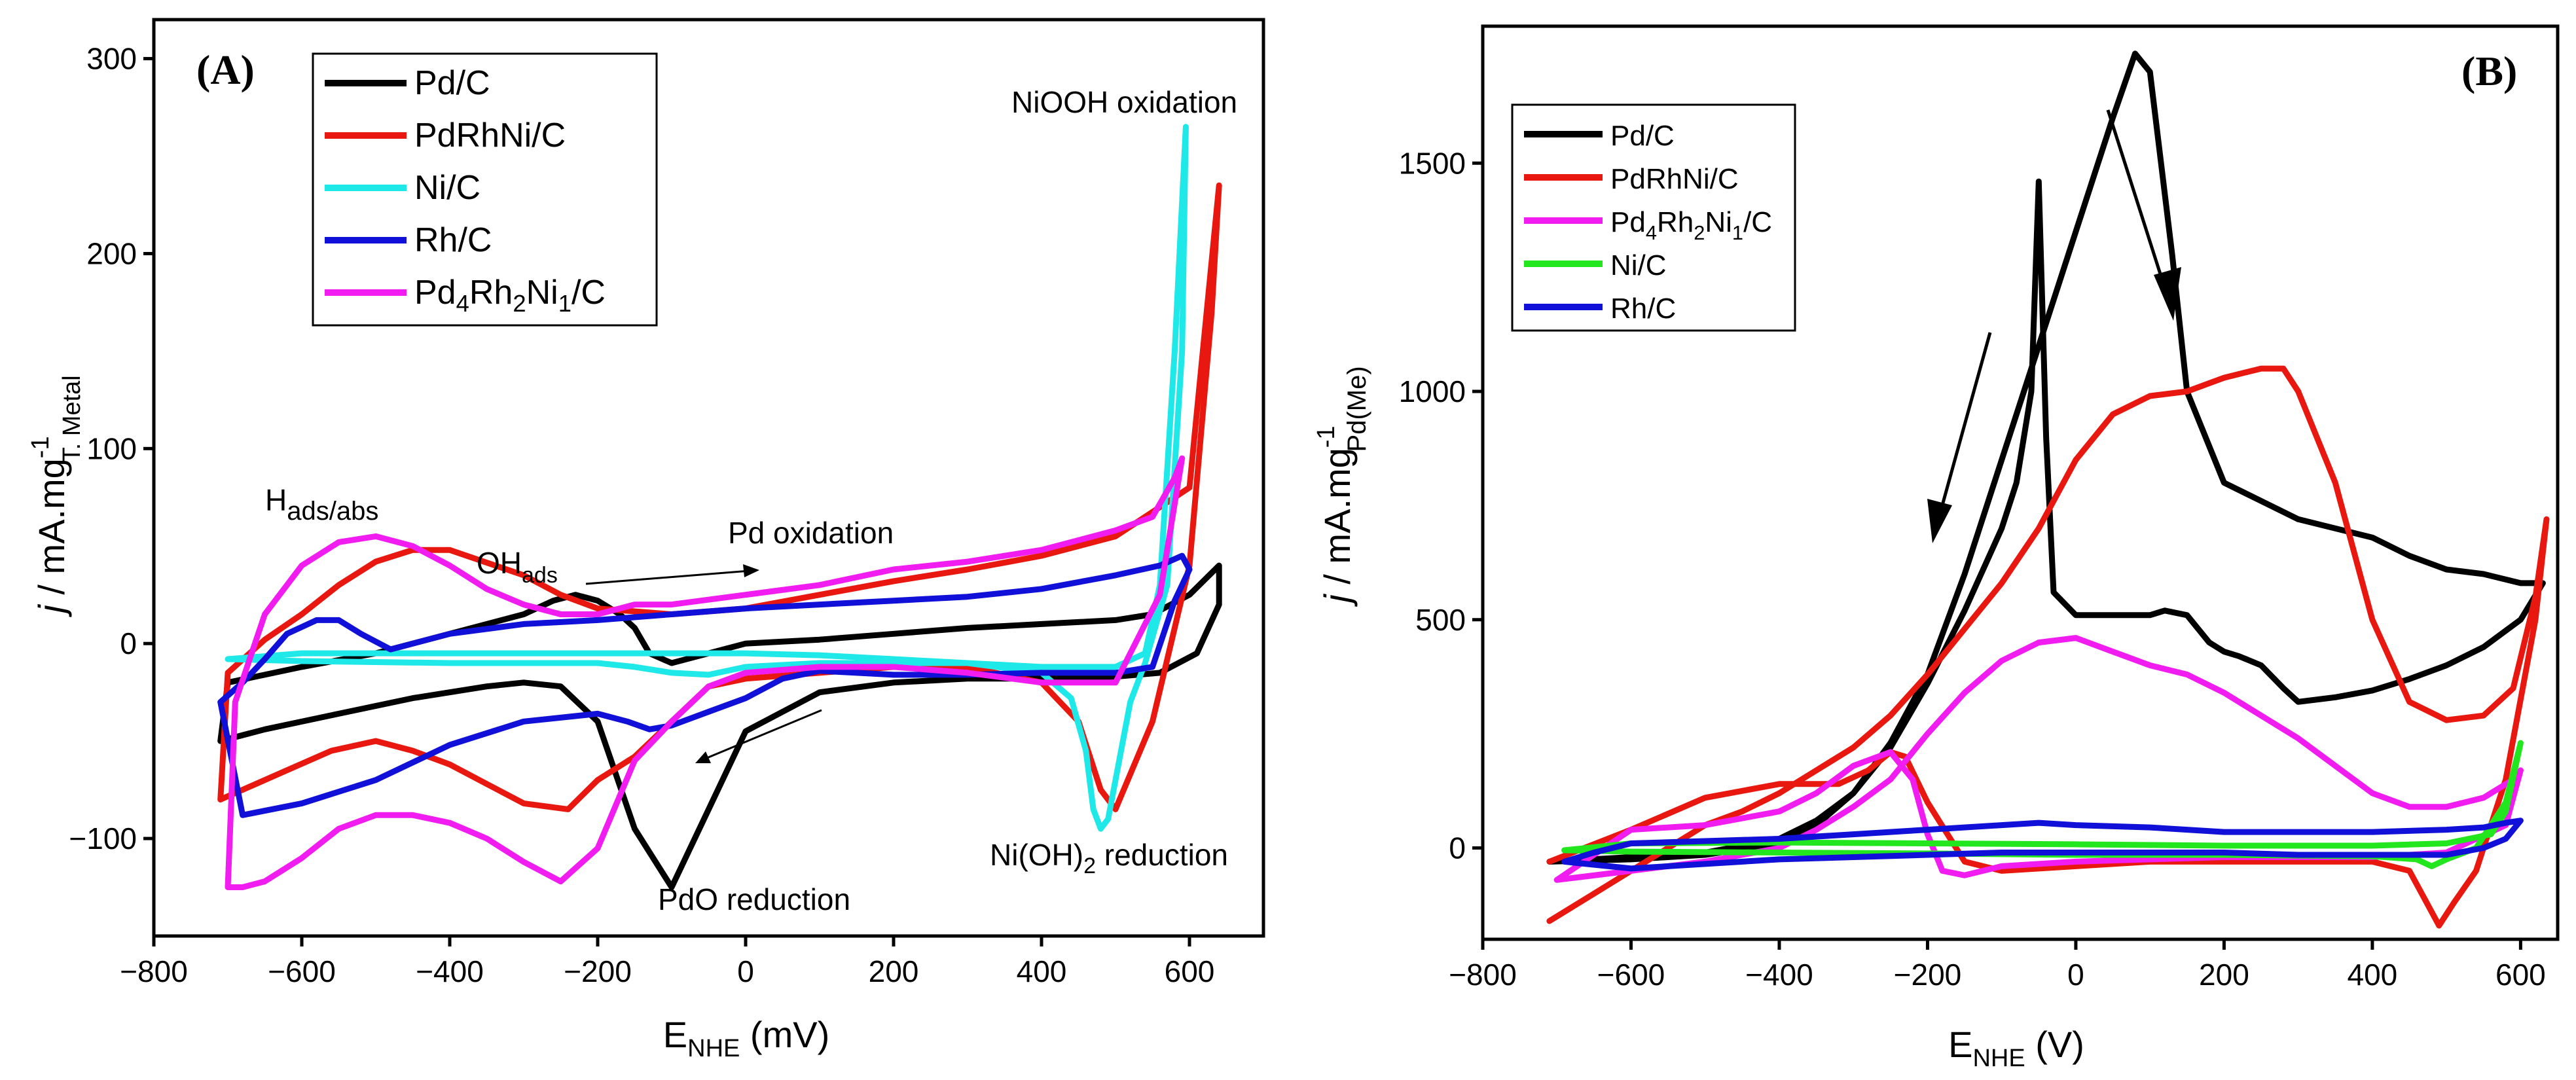 The width and height of the screenshot is (2576, 1080). Describe the element at coordinates (2137, 202) in the screenshot. I see `scan-arrow-backward` at that location.